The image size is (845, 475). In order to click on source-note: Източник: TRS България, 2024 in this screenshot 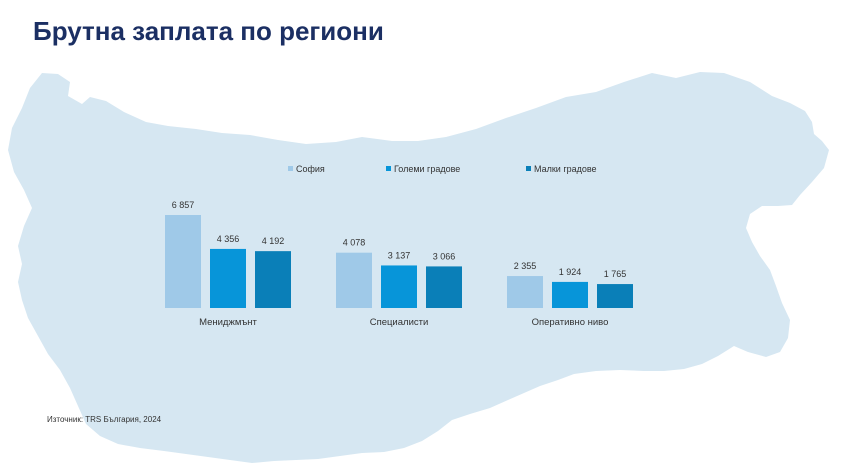, I will do `click(104, 419)`.